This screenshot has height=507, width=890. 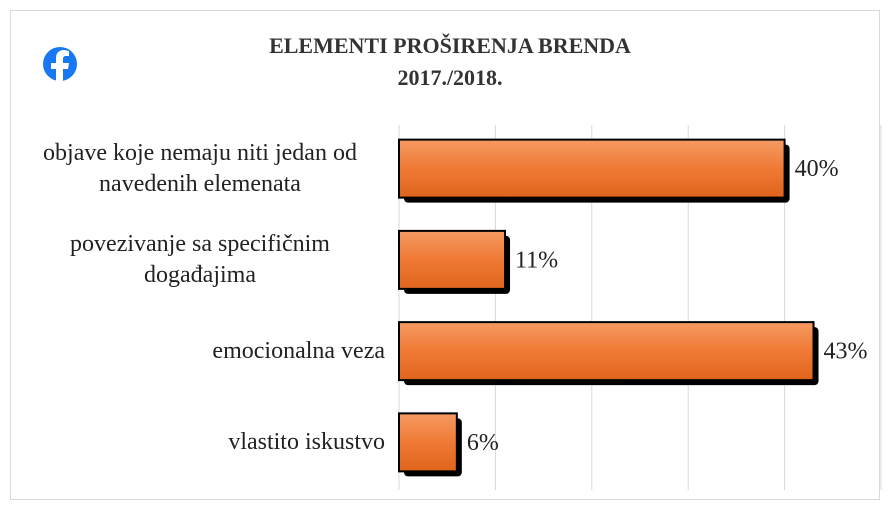 I want to click on category-label: emocionalna veza, so click(x=200, y=351).